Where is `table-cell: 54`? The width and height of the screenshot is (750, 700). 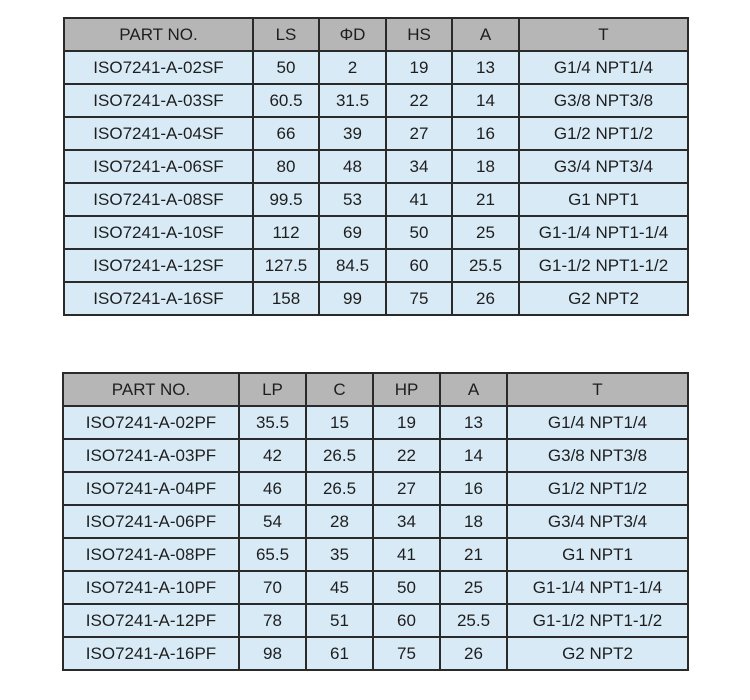 table-cell: 54 is located at coordinates (272, 521).